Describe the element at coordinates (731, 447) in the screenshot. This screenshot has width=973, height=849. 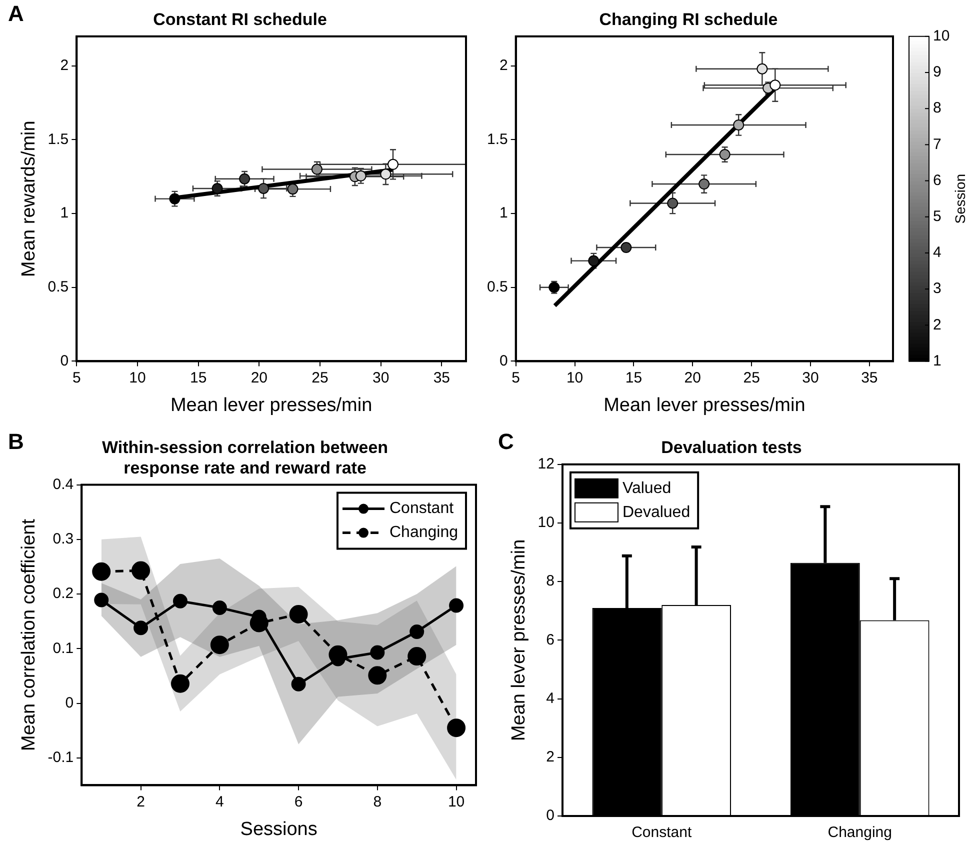
I see `chart-title: Devaluation tests` at that location.